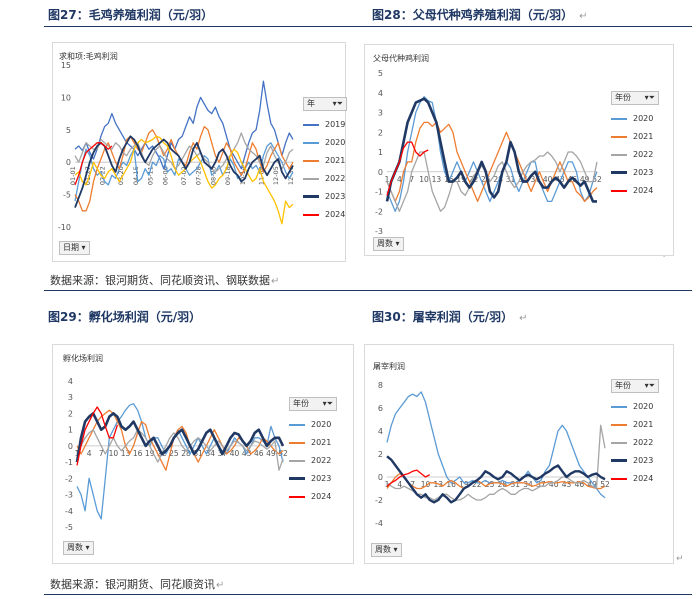 This screenshot has height=599, width=700. I want to click on x-tick-label: 08-23, so click(213, 175).